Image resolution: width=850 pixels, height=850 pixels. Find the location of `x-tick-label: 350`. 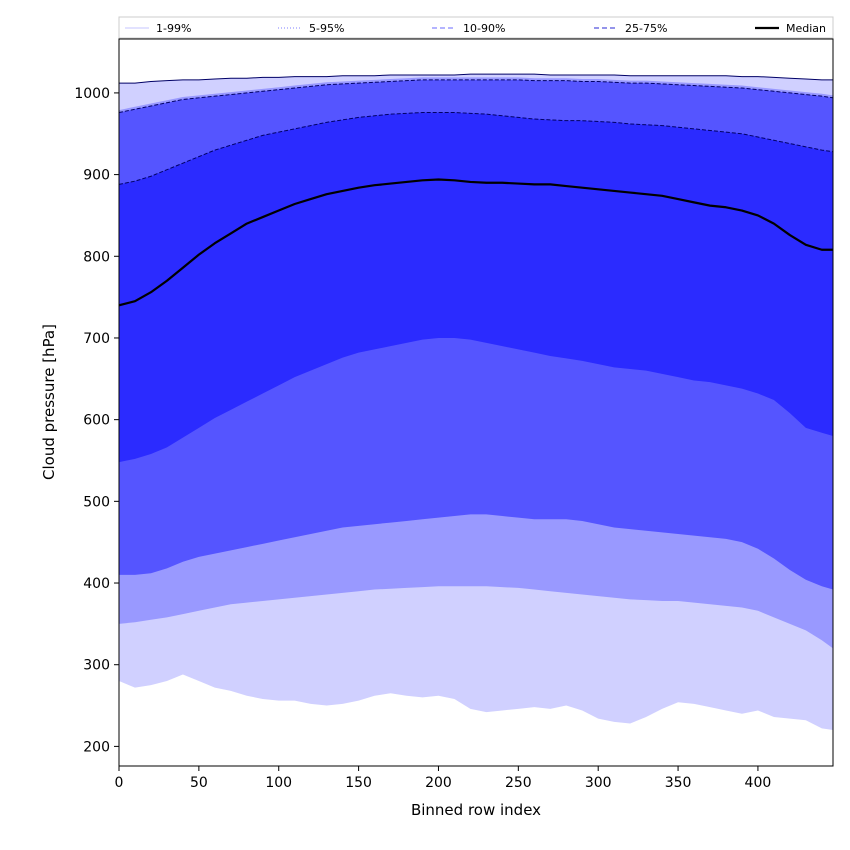

x-tick-label: 350 is located at coordinates (678, 783).